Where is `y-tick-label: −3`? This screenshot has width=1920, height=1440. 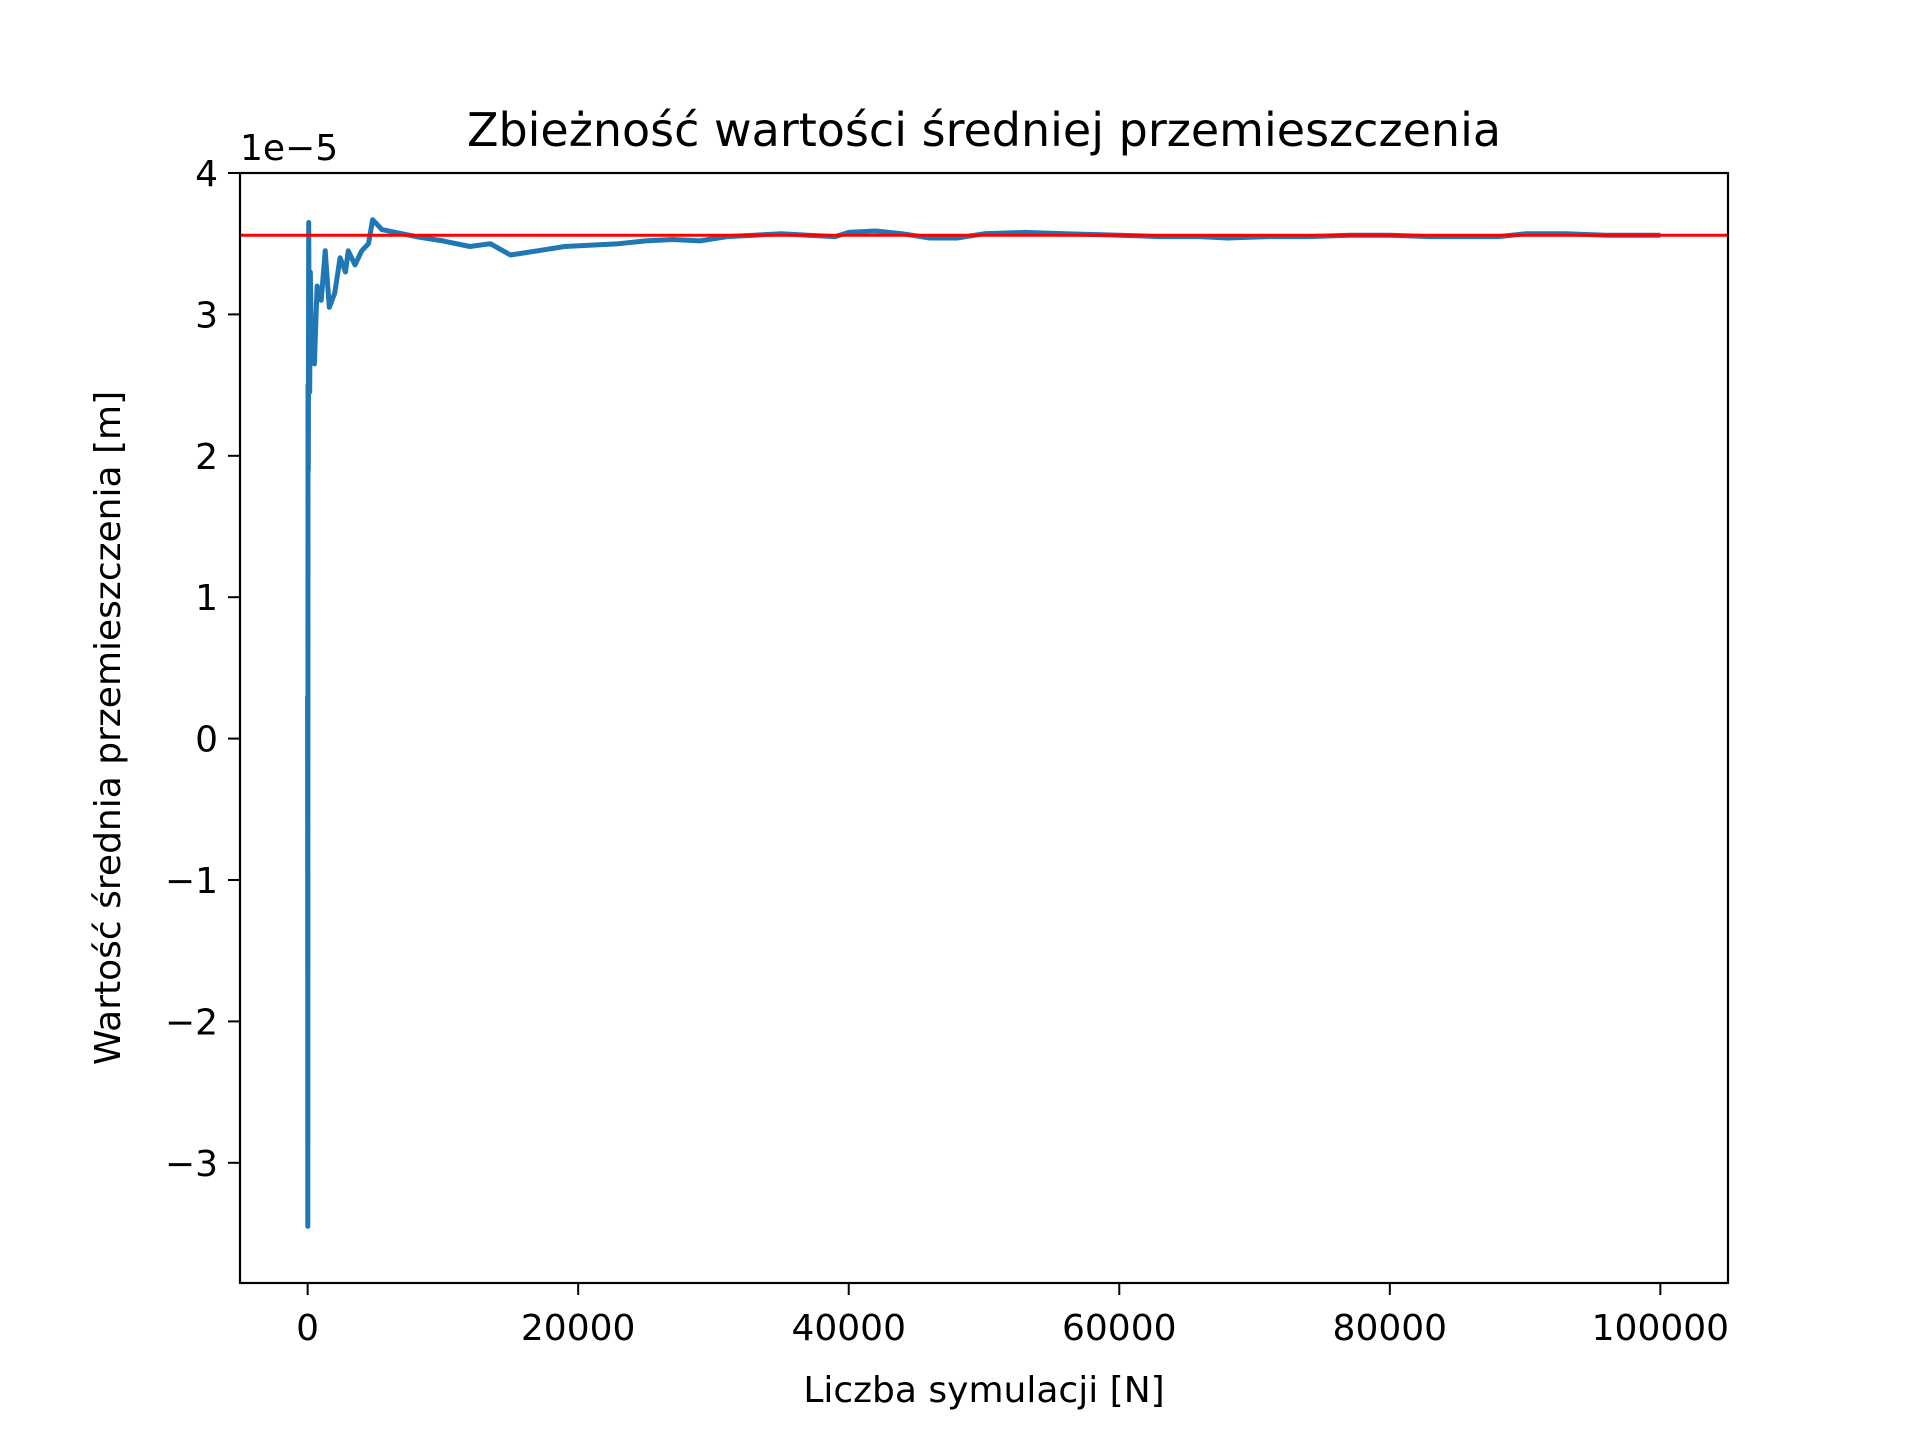
y-tick-label: −3 is located at coordinates (191, 1164).